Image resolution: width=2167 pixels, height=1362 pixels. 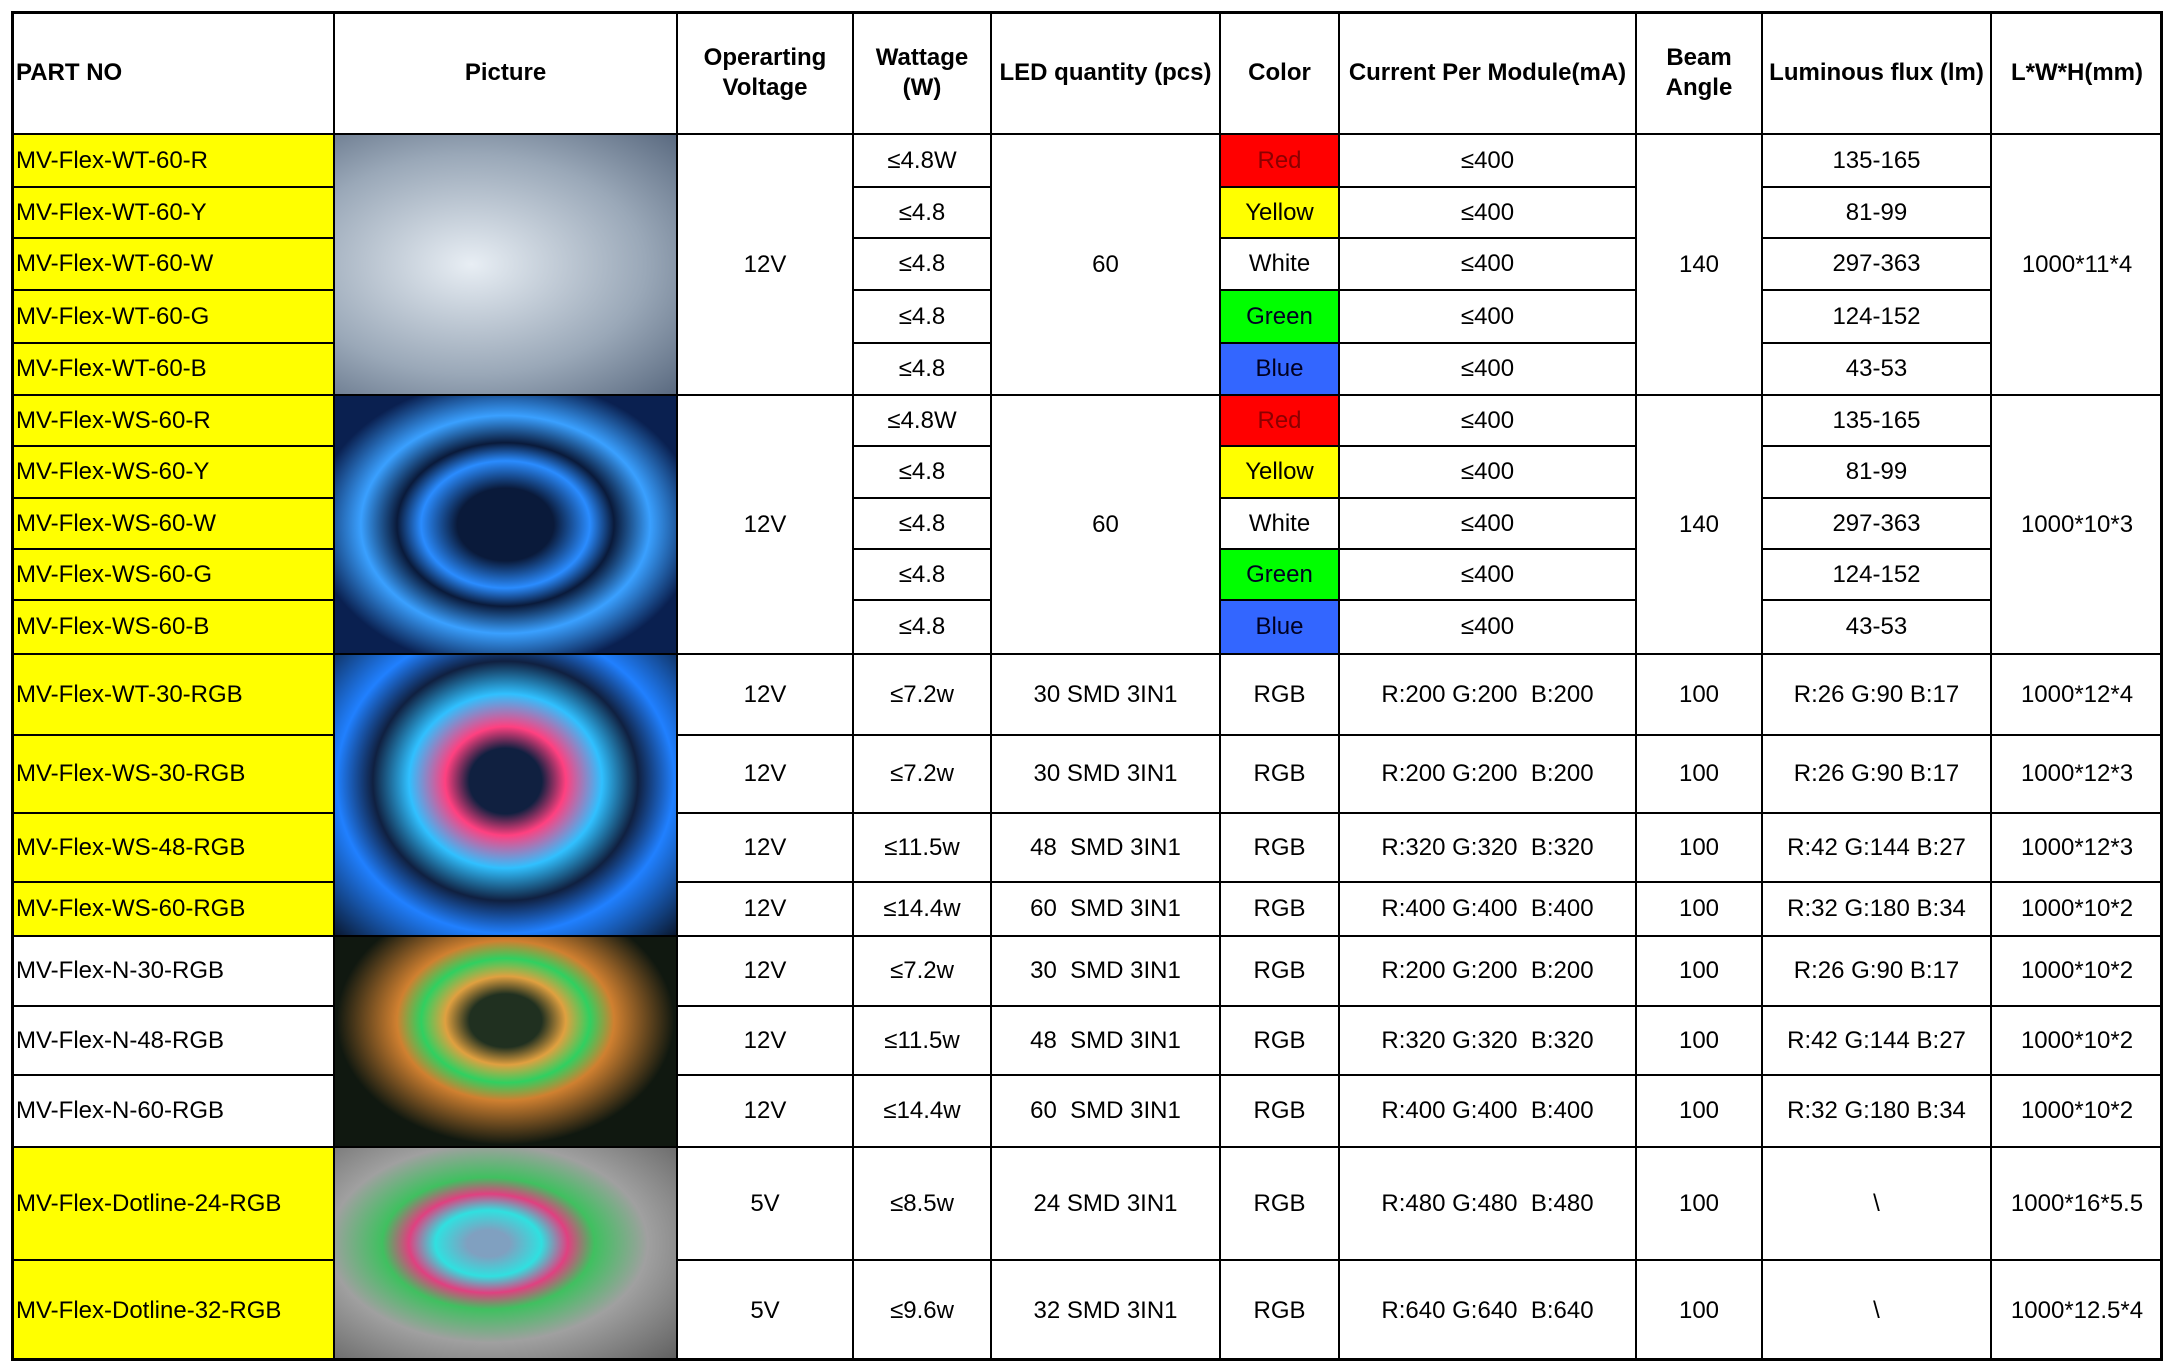 What do you see at coordinates (172, 847) in the screenshot?
I see `part-no: MV-Flex-WS-48-RGB` at bounding box center [172, 847].